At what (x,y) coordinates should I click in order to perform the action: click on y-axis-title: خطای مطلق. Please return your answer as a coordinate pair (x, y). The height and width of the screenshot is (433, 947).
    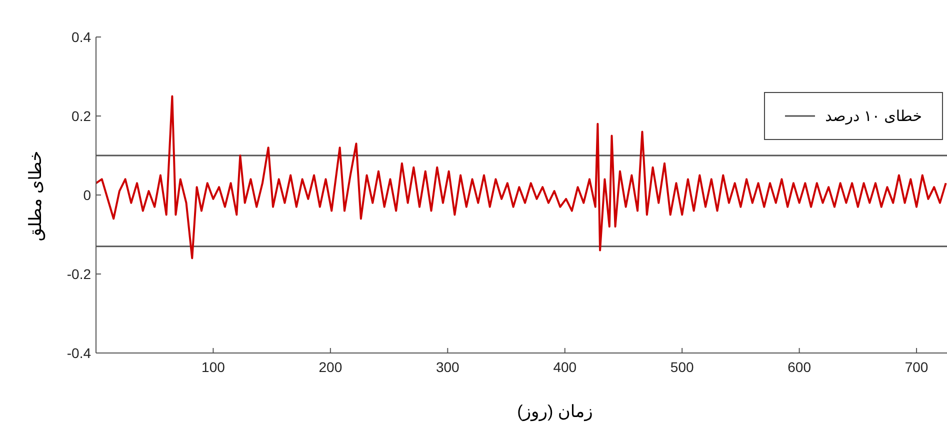
    Looking at the image, I should click on (36, 196).